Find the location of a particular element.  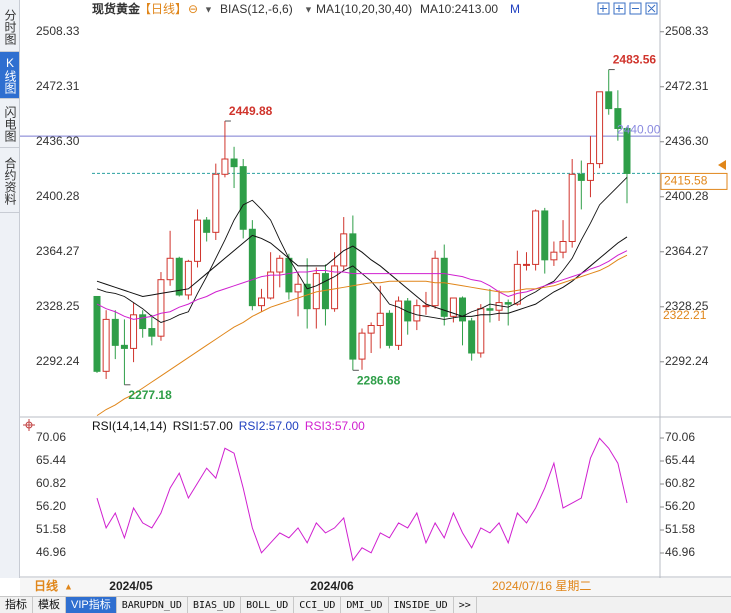

y-tick-label: 2436.30 is located at coordinates (687, 141).